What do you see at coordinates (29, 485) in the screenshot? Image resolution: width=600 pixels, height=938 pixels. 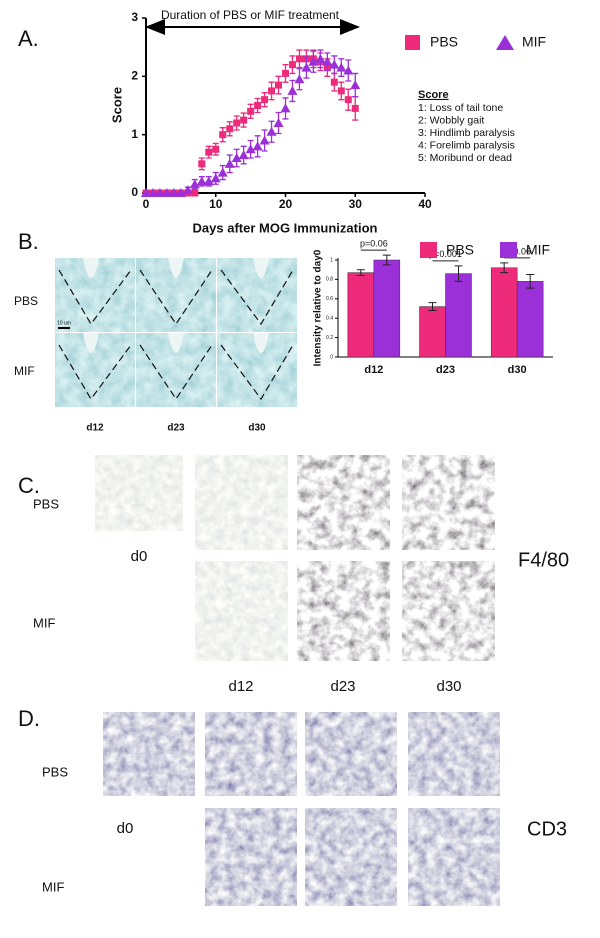 I see `panel-label: C.` at bounding box center [29, 485].